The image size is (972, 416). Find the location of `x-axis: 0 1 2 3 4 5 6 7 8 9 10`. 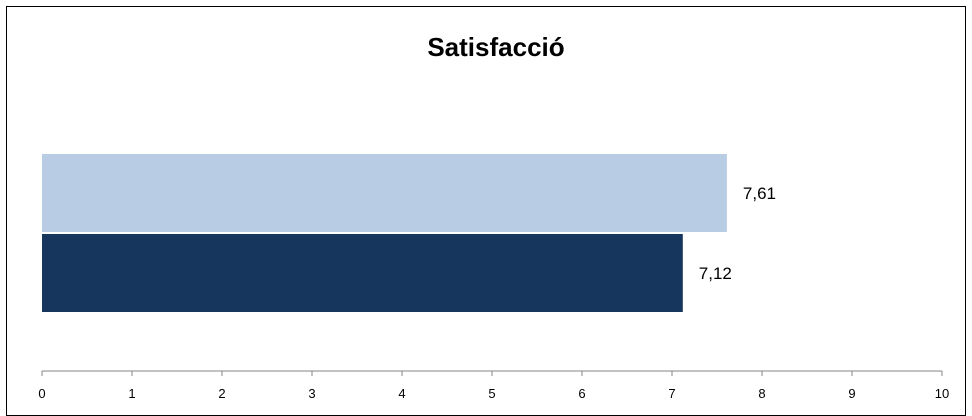

x-axis: 0 1 2 3 4 5 6 7 8 9 10 is located at coordinates (493, 385).